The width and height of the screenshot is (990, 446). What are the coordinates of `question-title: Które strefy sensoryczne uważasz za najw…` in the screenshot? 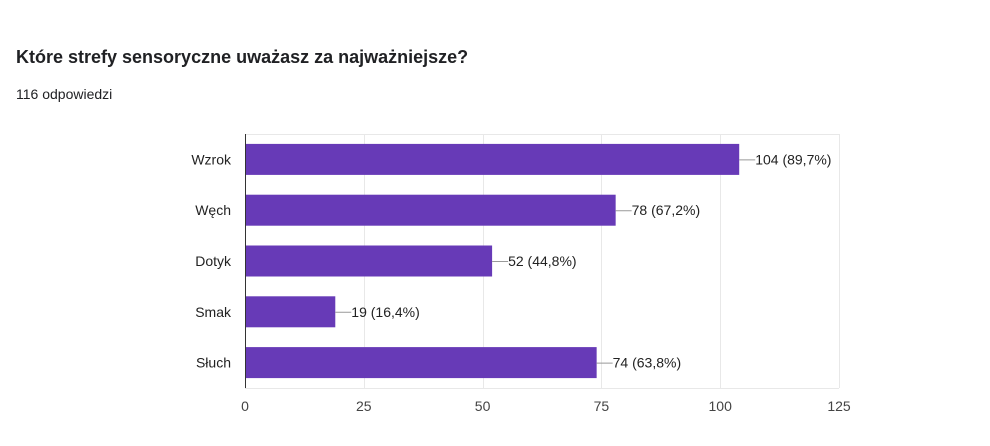 It's located at (242, 57).